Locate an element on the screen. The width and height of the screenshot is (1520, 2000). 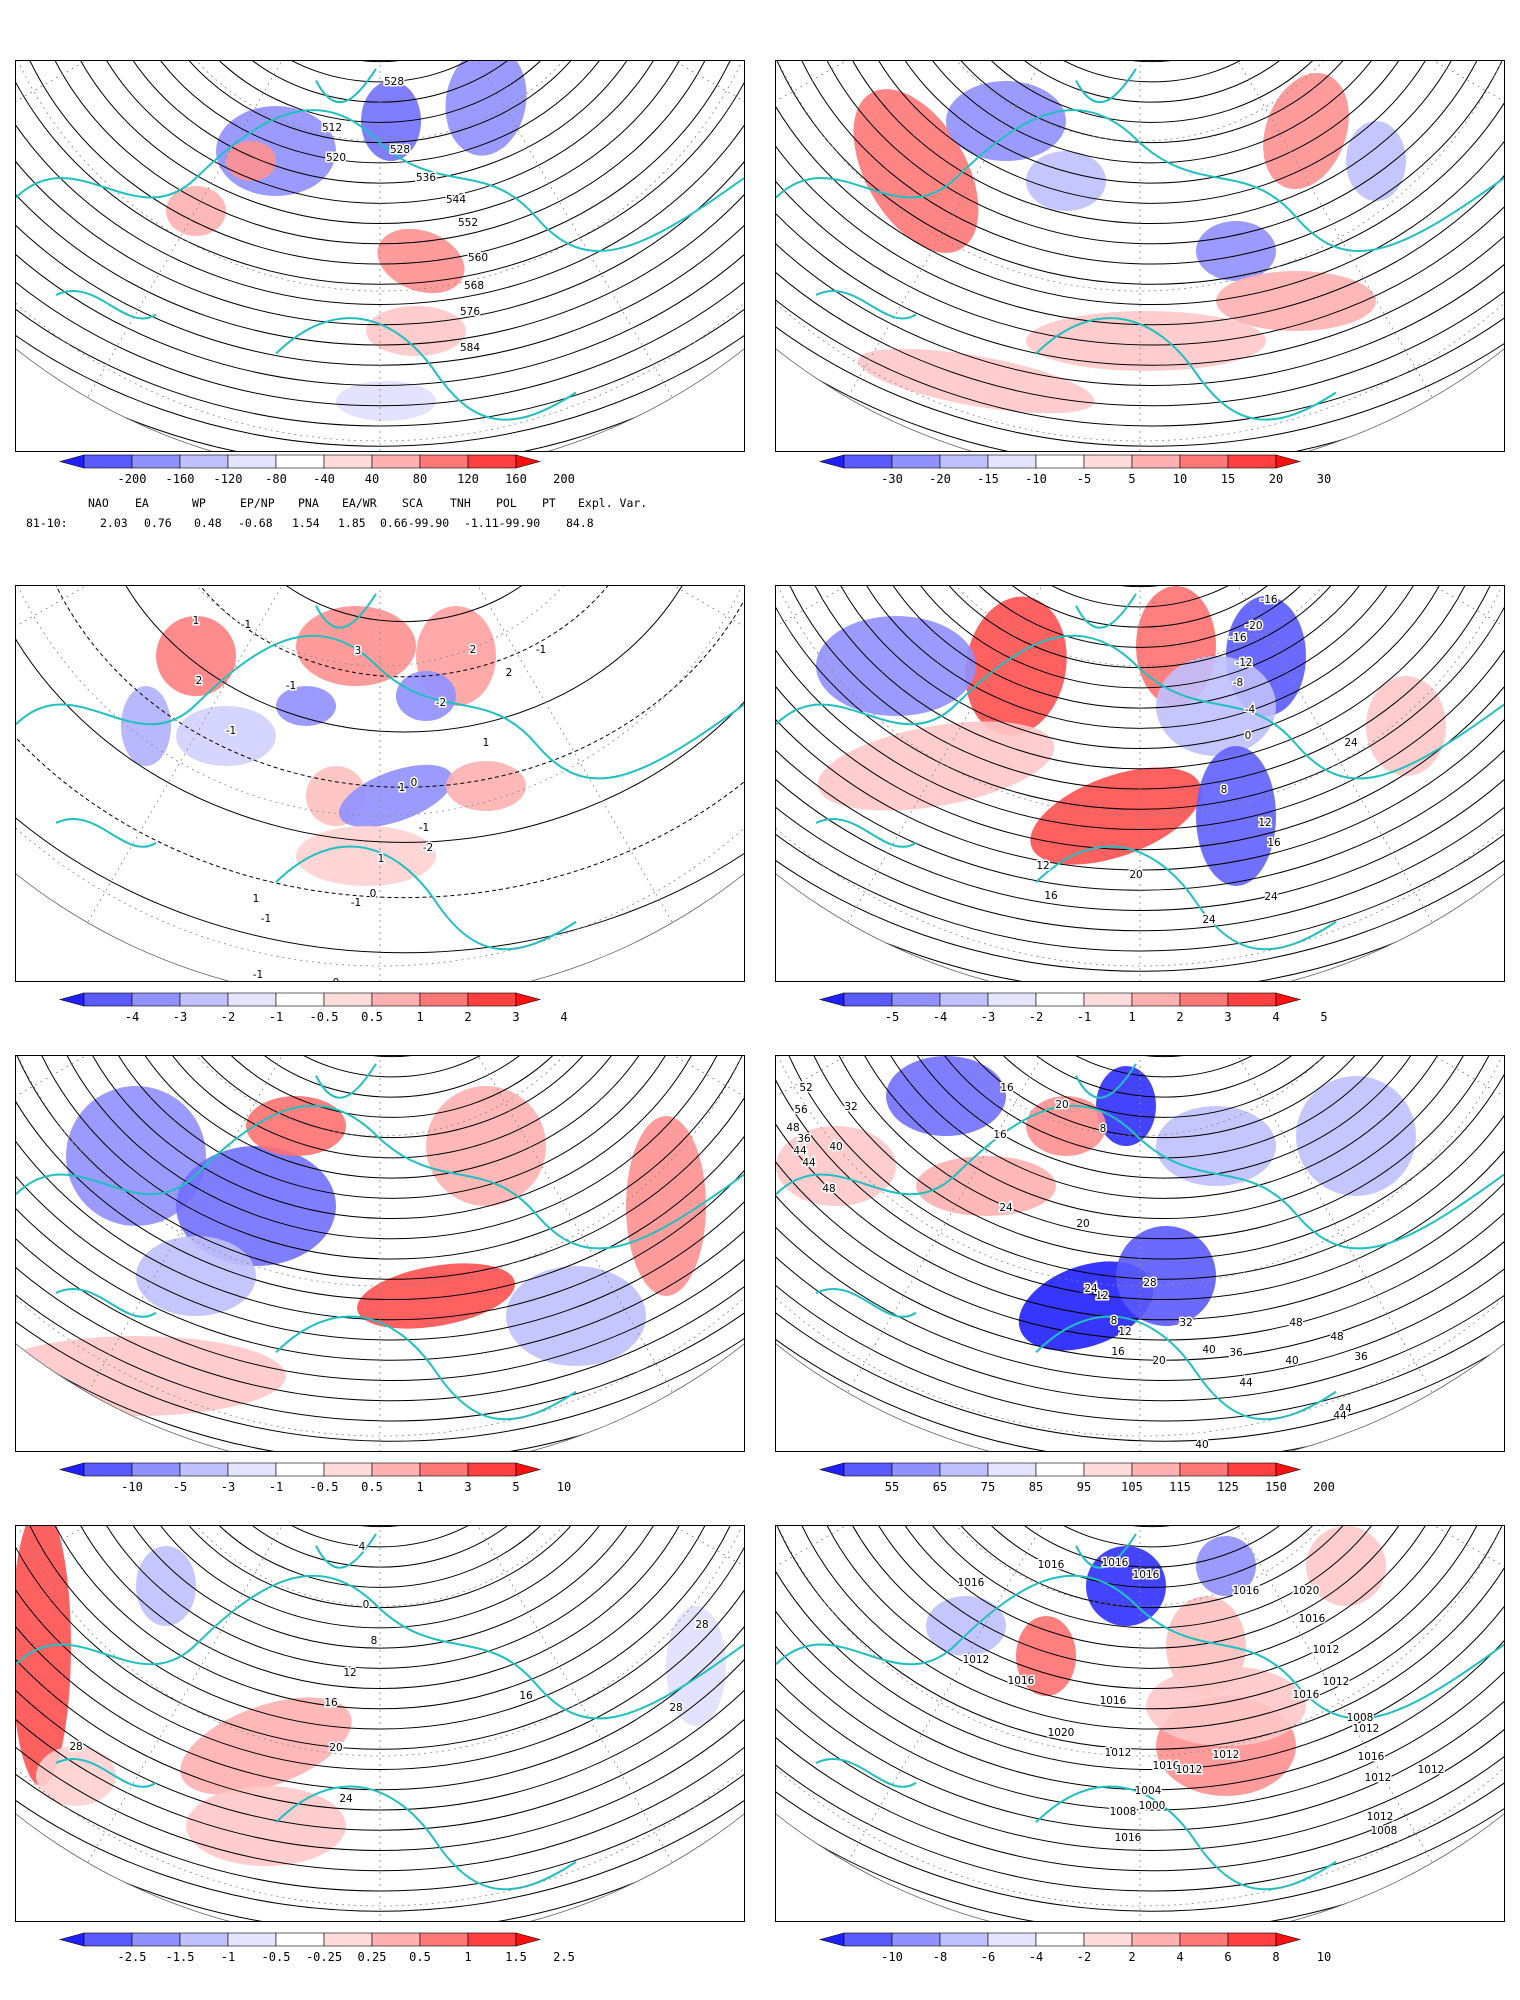
colorbar-tick-label: -1.5 is located at coordinates (180, 1957).